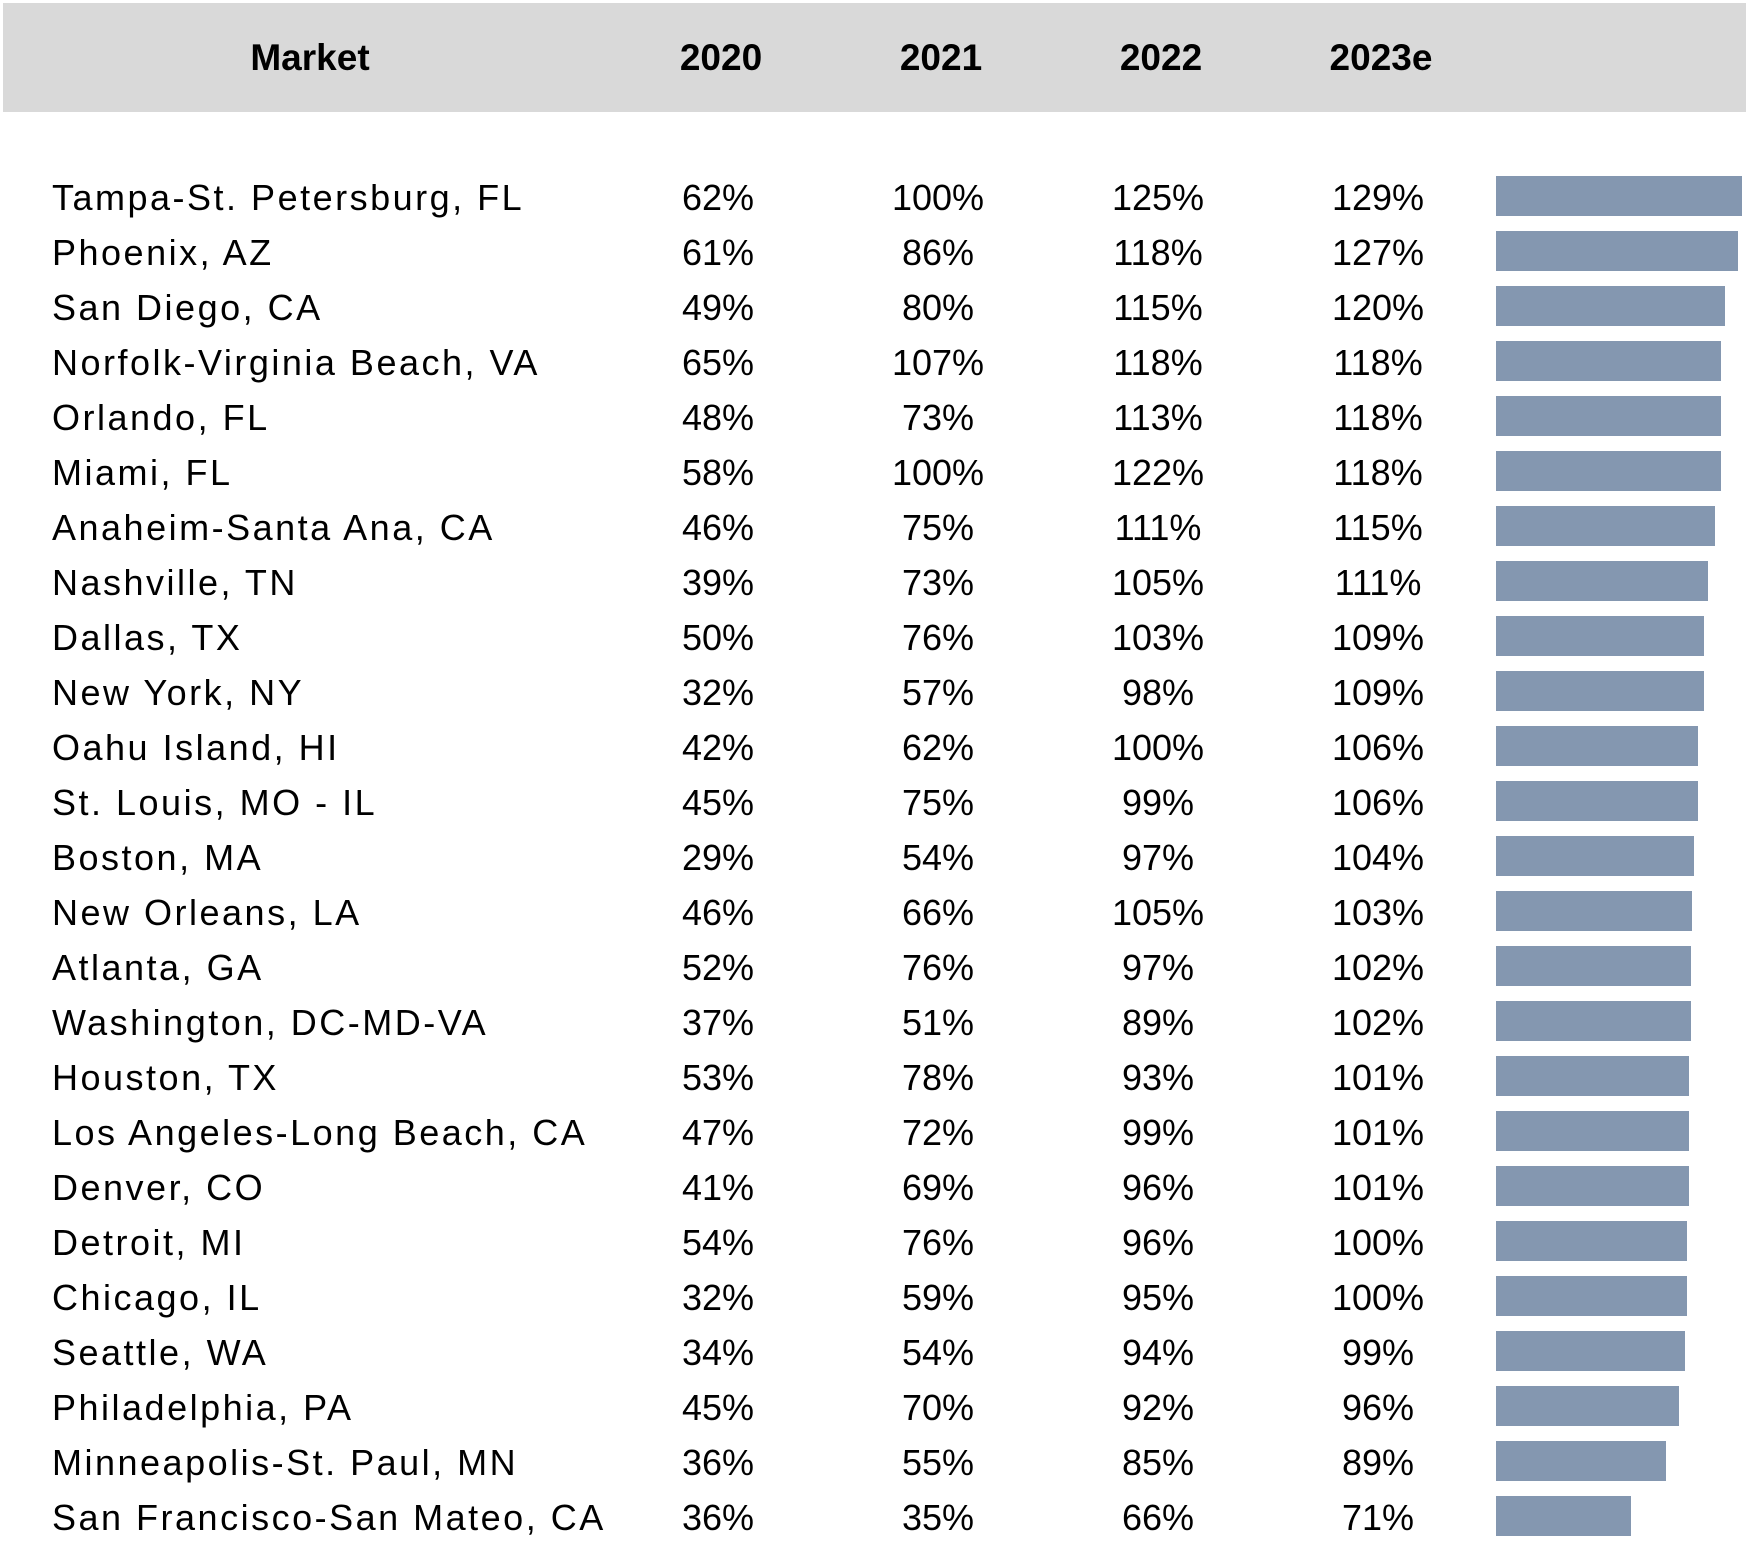 Image resolution: width=1750 pixels, height=1545 pixels. What do you see at coordinates (718, 582) in the screenshot?
I see `value-2020: 39%` at bounding box center [718, 582].